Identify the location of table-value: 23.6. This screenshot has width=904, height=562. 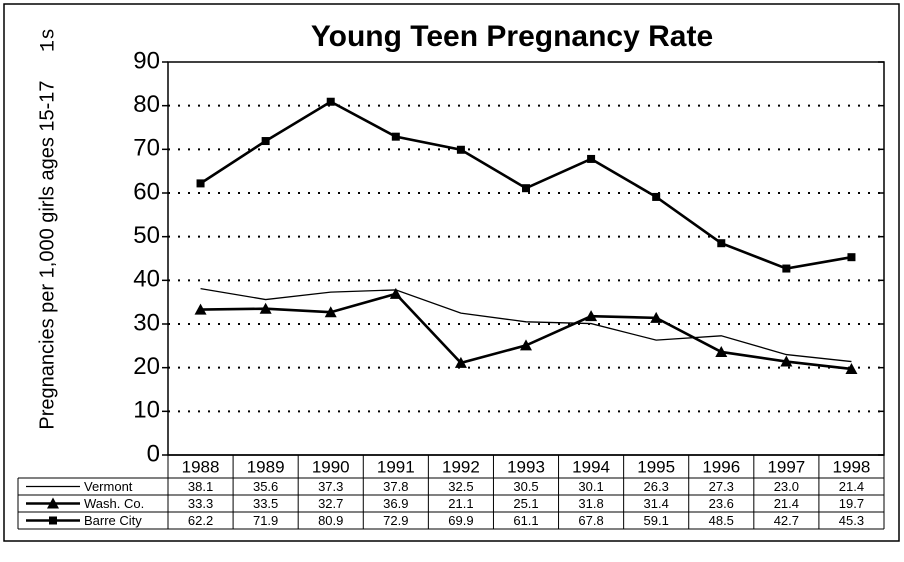
(721, 503).